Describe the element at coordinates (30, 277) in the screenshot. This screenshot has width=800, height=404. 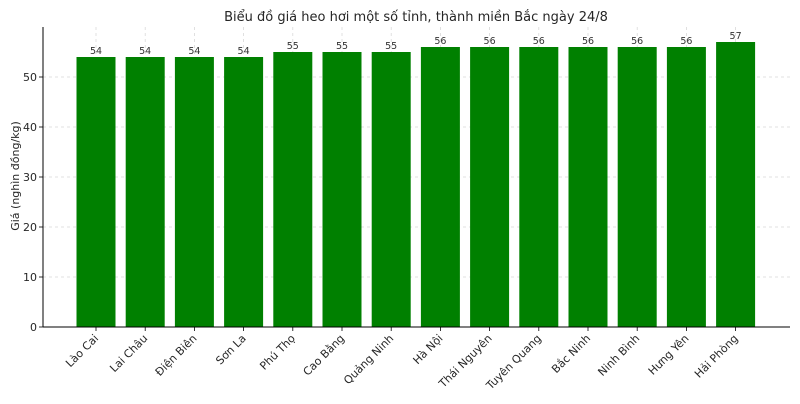
I see `y-tick-label: 10` at that location.